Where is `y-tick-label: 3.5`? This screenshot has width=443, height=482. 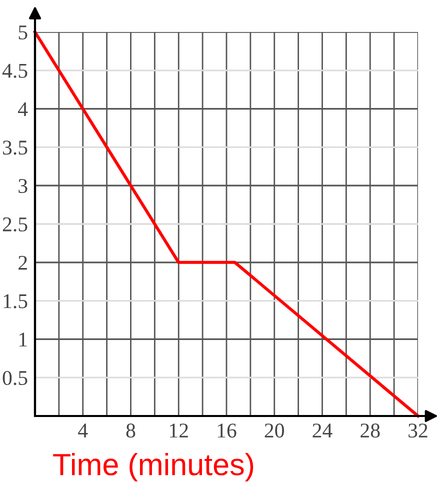
y-tick-label: 3.5 is located at coordinates (15, 147).